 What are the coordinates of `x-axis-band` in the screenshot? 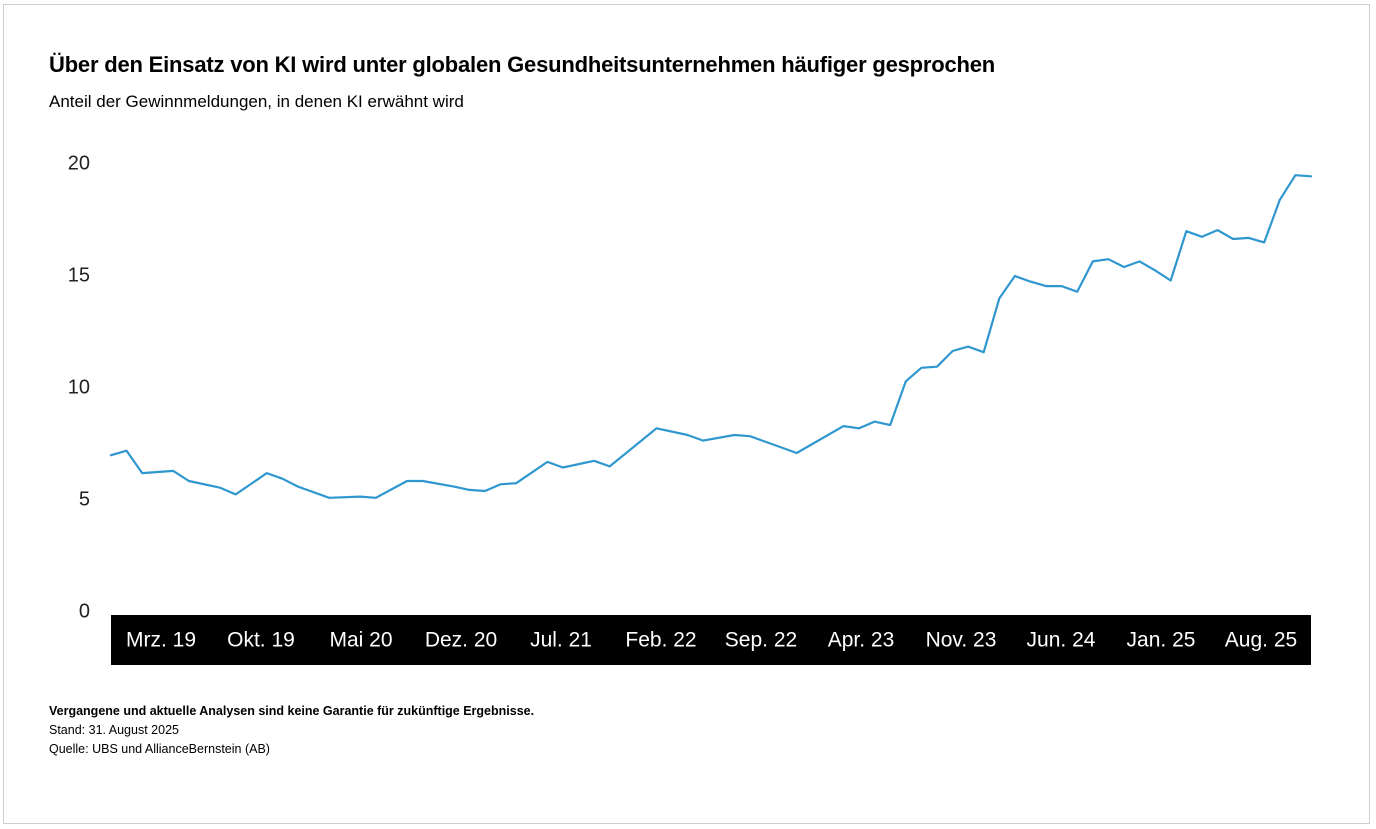 It's located at (711, 640).